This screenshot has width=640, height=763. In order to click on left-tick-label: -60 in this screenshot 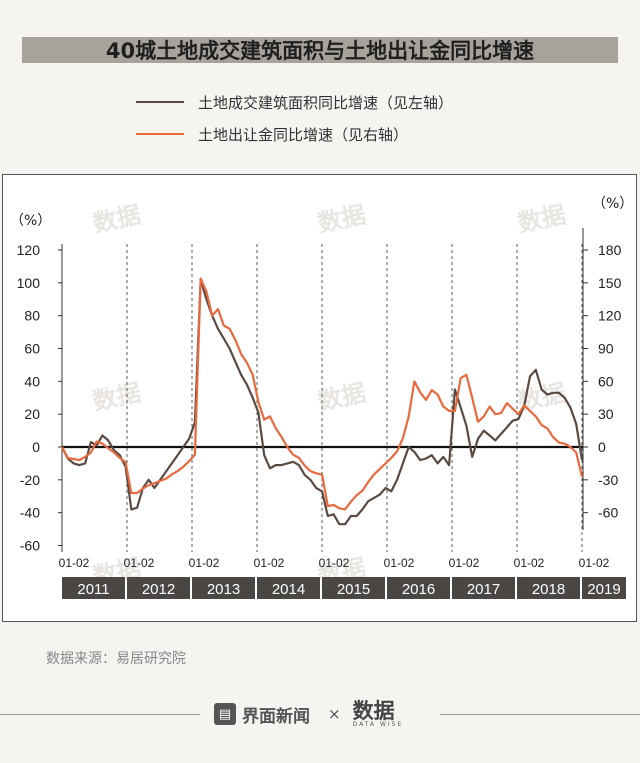, I will do `click(30, 546)`.